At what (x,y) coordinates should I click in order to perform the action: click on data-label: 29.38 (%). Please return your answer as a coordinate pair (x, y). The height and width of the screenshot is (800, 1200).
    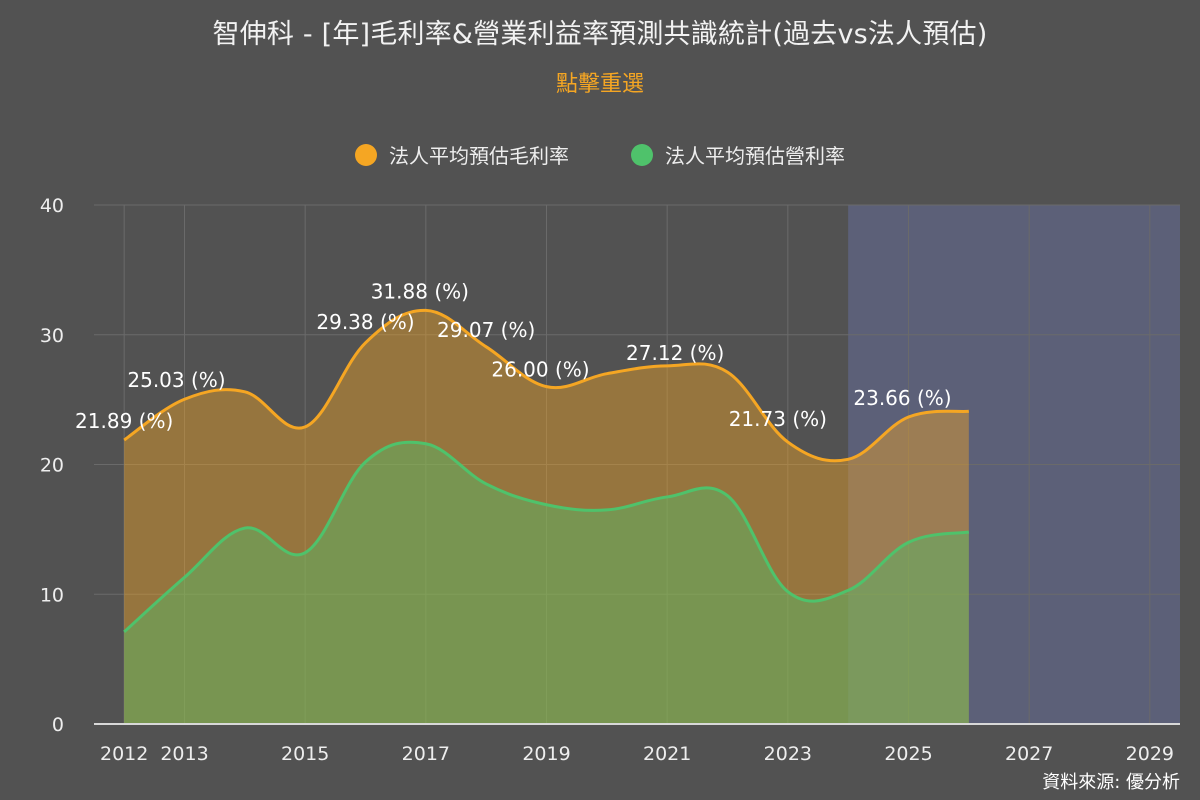
    Looking at the image, I should click on (365, 322).